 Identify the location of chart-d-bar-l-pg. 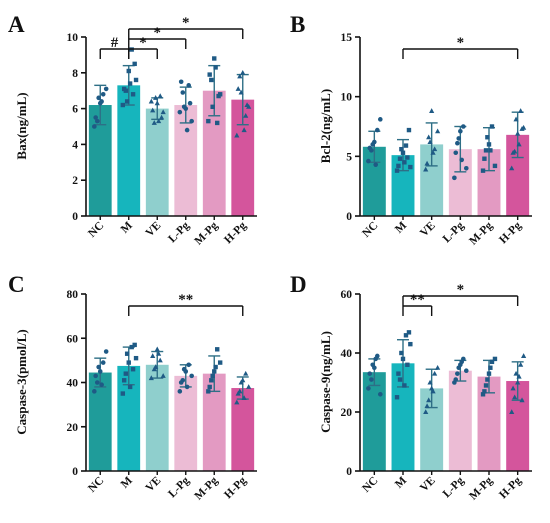
(460, 420).